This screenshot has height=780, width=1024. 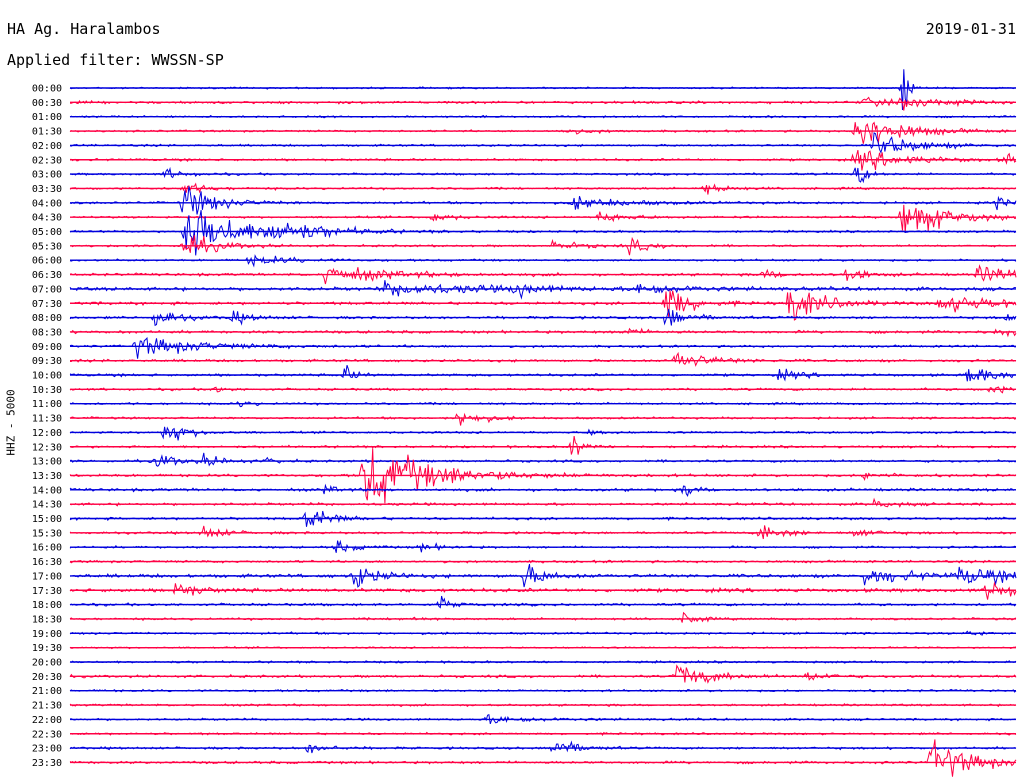 What do you see at coordinates (47, 390) in the screenshot?
I see `time-tick-label: 10:30` at bounding box center [47, 390].